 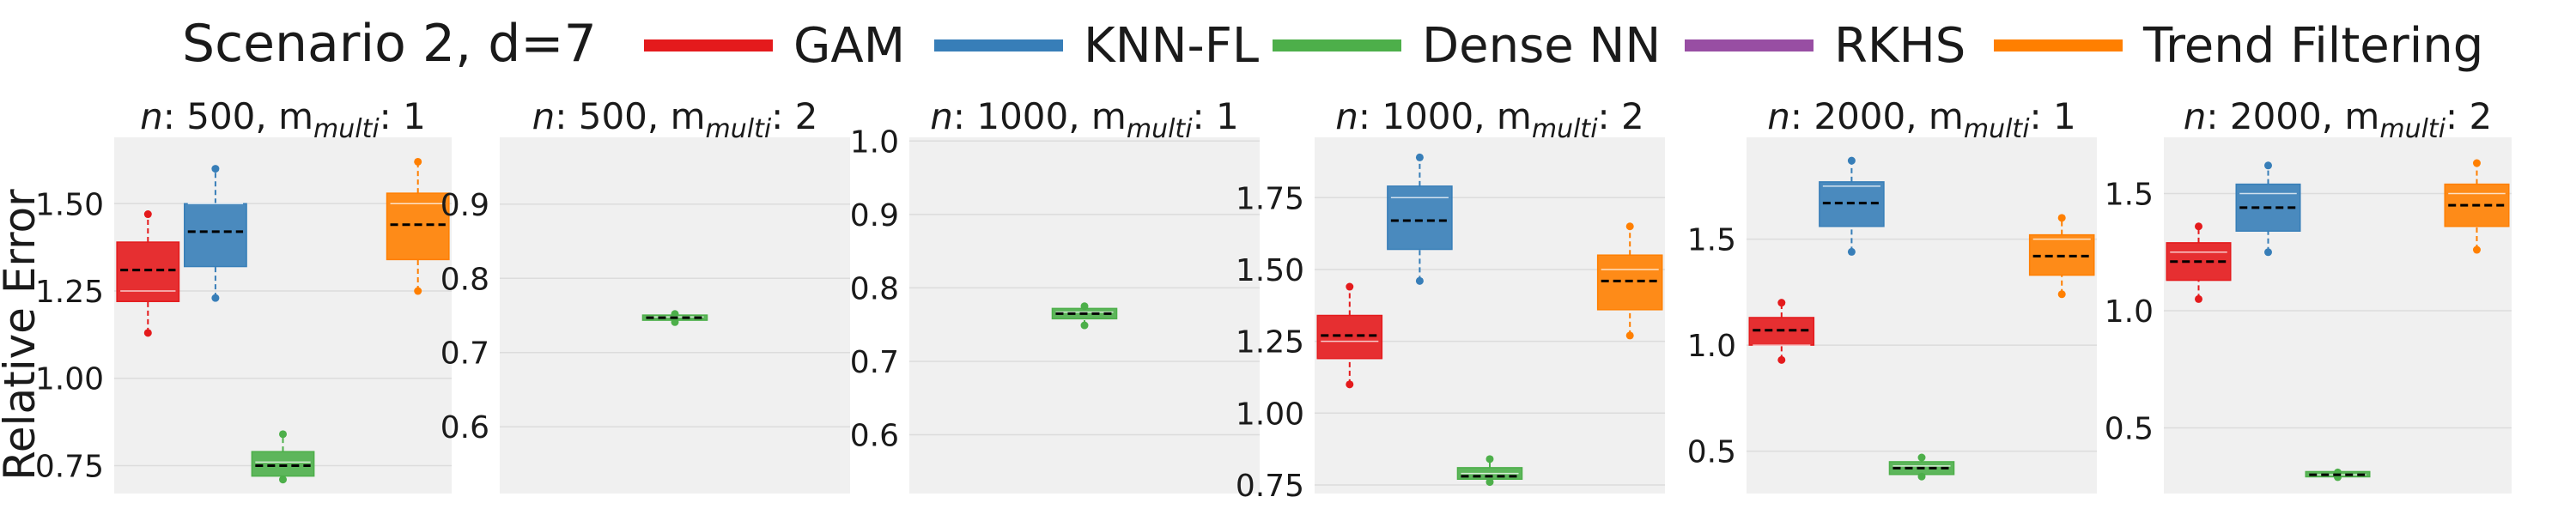 I want to click on panel-title: n: 1000, mmulti: 2, so click(x=1489, y=119).